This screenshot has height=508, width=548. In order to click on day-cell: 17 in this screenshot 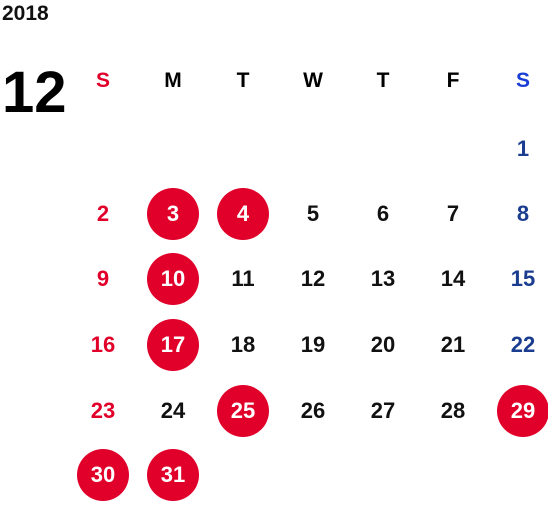, I will do `click(173, 345)`.